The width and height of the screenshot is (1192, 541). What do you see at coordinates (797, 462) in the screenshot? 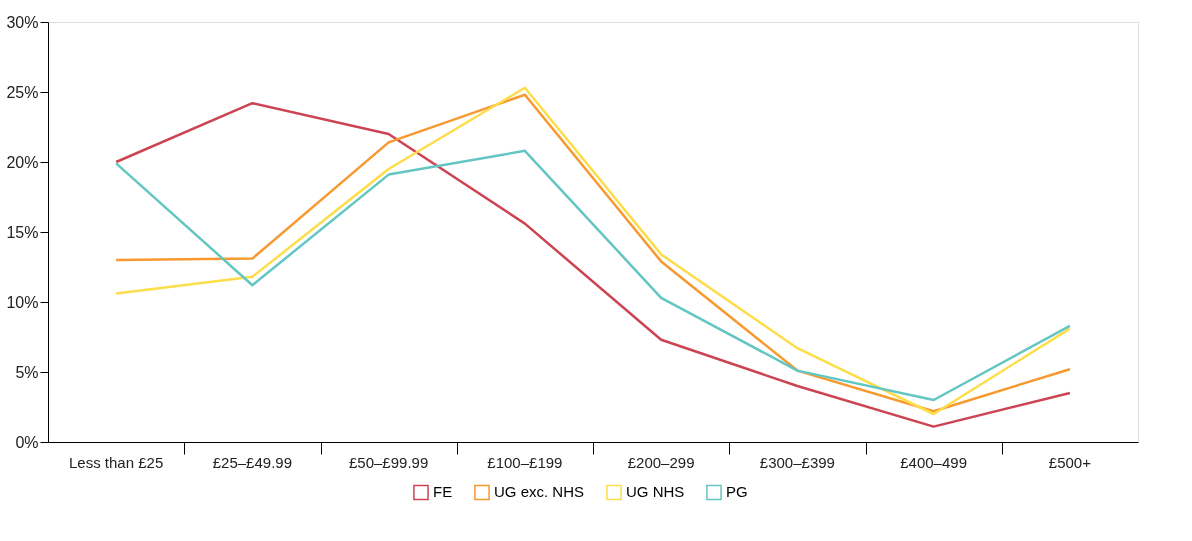
I see `x-tick-label: £300–£399` at bounding box center [797, 462].